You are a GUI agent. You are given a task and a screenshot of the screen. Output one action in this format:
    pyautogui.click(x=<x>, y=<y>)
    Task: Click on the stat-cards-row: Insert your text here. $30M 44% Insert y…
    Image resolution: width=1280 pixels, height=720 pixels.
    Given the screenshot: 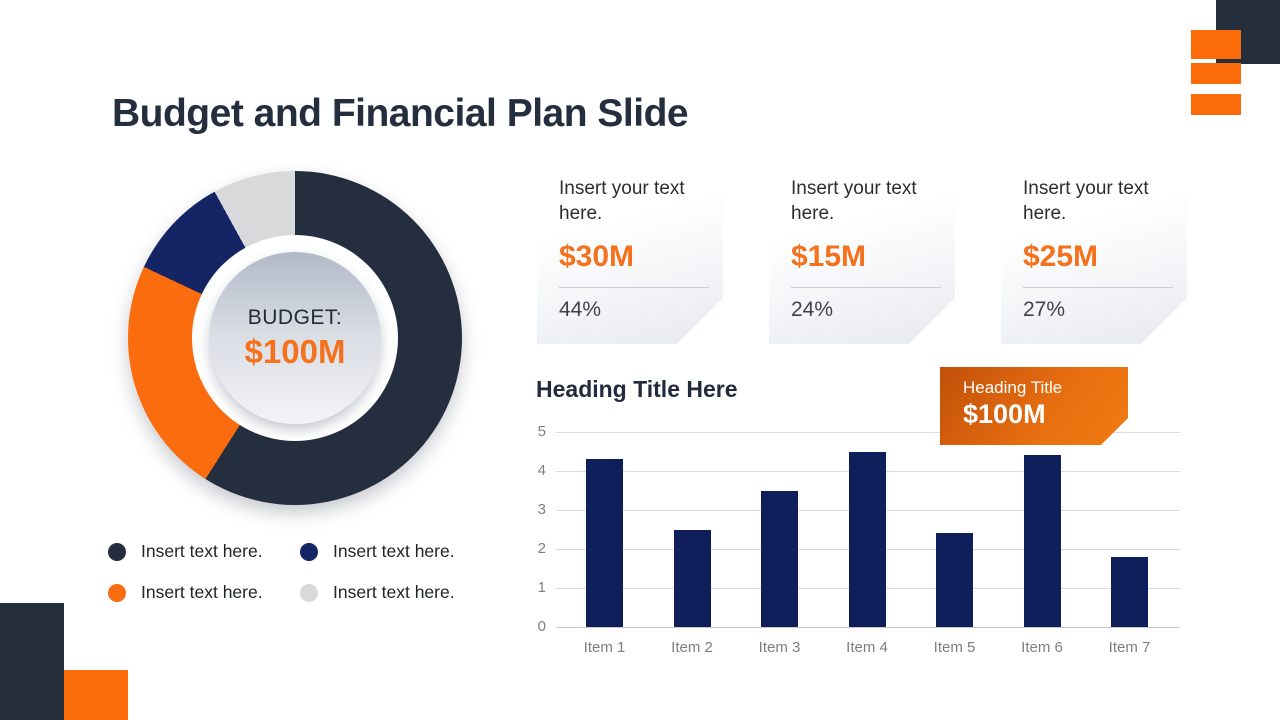 What is the action you would take?
    pyautogui.click(x=862, y=259)
    